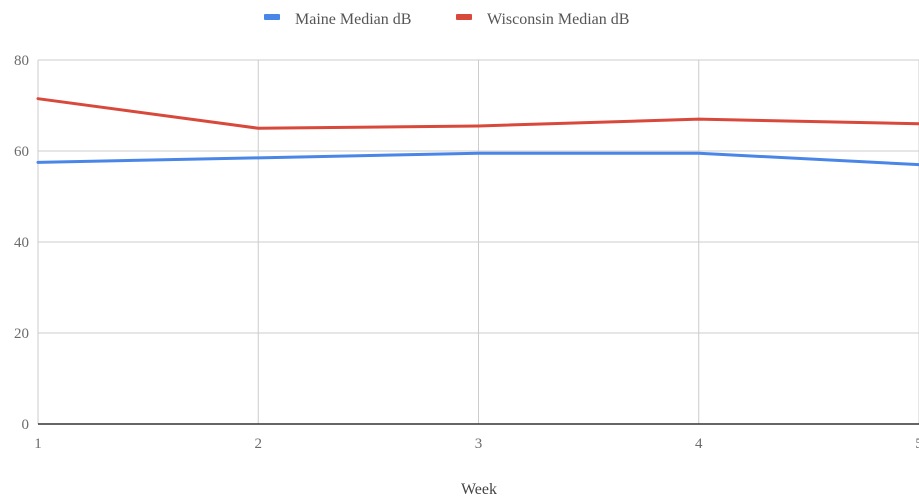 The height and width of the screenshot is (500, 919). Describe the element at coordinates (479, 489) in the screenshot. I see `x-axis-title: Week` at that location.